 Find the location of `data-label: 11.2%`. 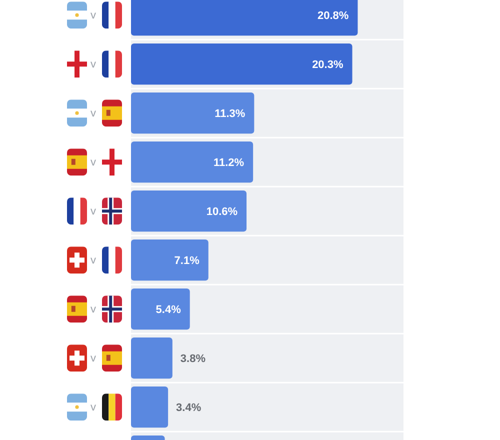

data-label: 11.2% is located at coordinates (228, 162).